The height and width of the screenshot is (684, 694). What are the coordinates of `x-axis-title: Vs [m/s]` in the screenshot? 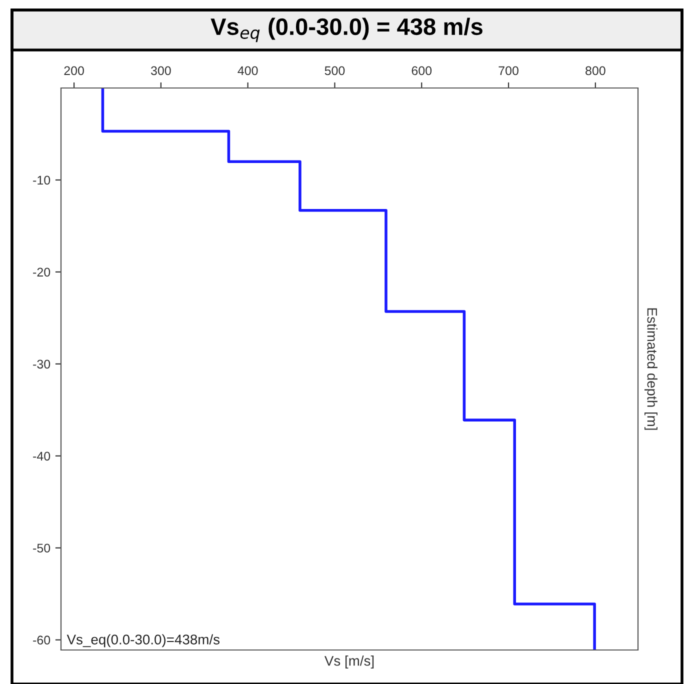 It's located at (349, 662).